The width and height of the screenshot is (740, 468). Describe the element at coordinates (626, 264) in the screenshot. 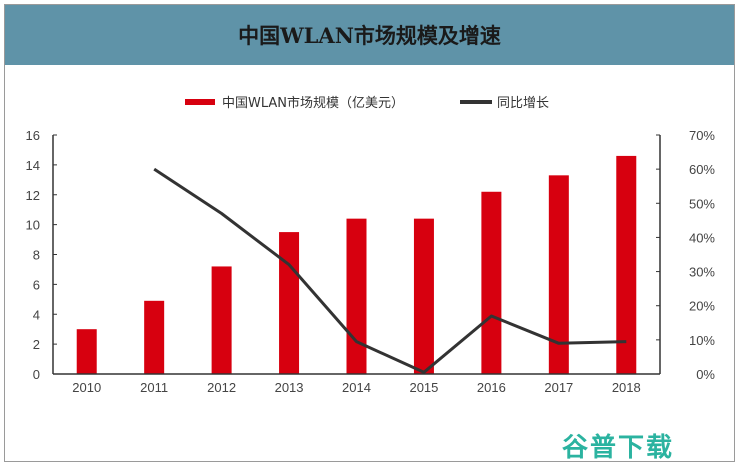

I see `bar-2018` at that location.